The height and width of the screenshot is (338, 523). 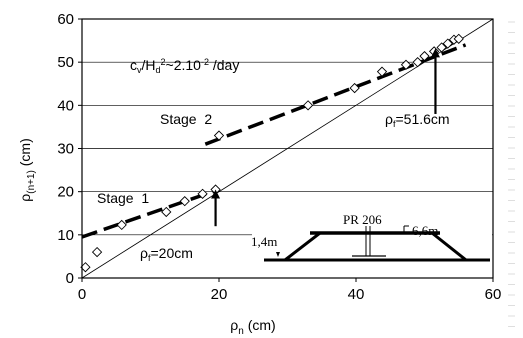 What do you see at coordinates (511, 174) in the screenshot?
I see `edge-dashes` at bounding box center [511, 174].